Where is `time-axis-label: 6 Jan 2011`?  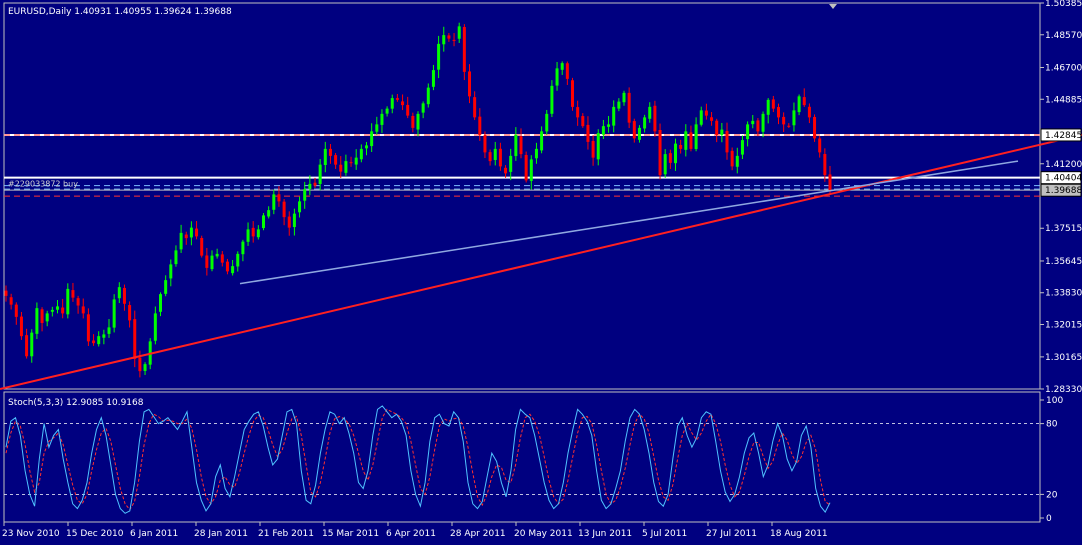 time-axis-label: 6 Jan 2011 is located at coordinates (154, 534).